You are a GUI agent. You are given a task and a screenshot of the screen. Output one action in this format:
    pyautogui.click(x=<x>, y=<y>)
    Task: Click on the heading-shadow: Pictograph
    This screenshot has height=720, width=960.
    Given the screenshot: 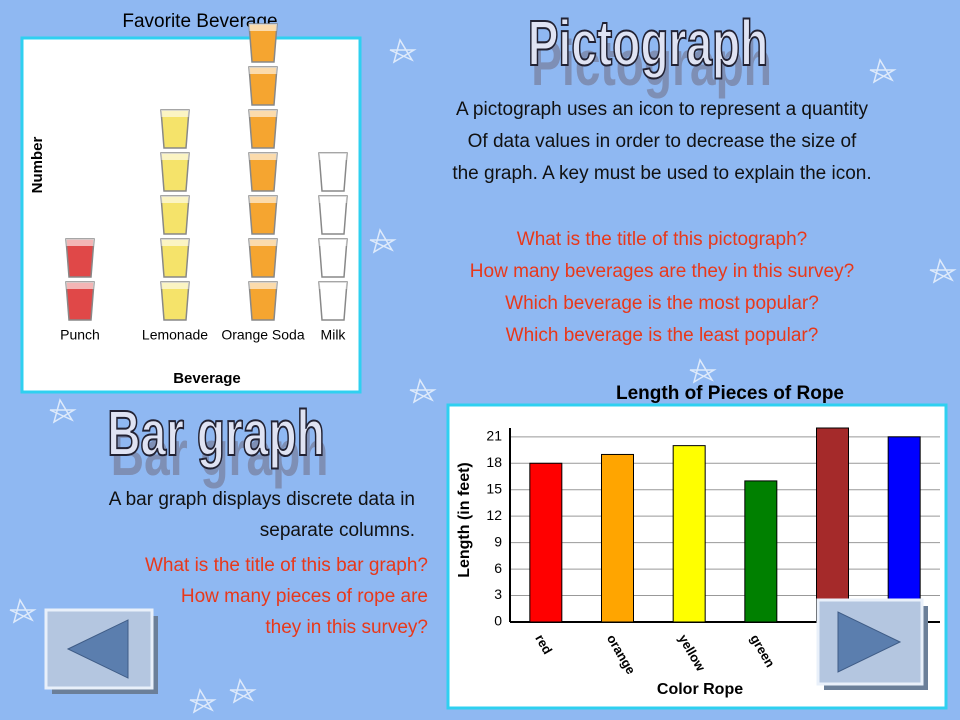 What is the action you would take?
    pyautogui.click(x=651, y=63)
    